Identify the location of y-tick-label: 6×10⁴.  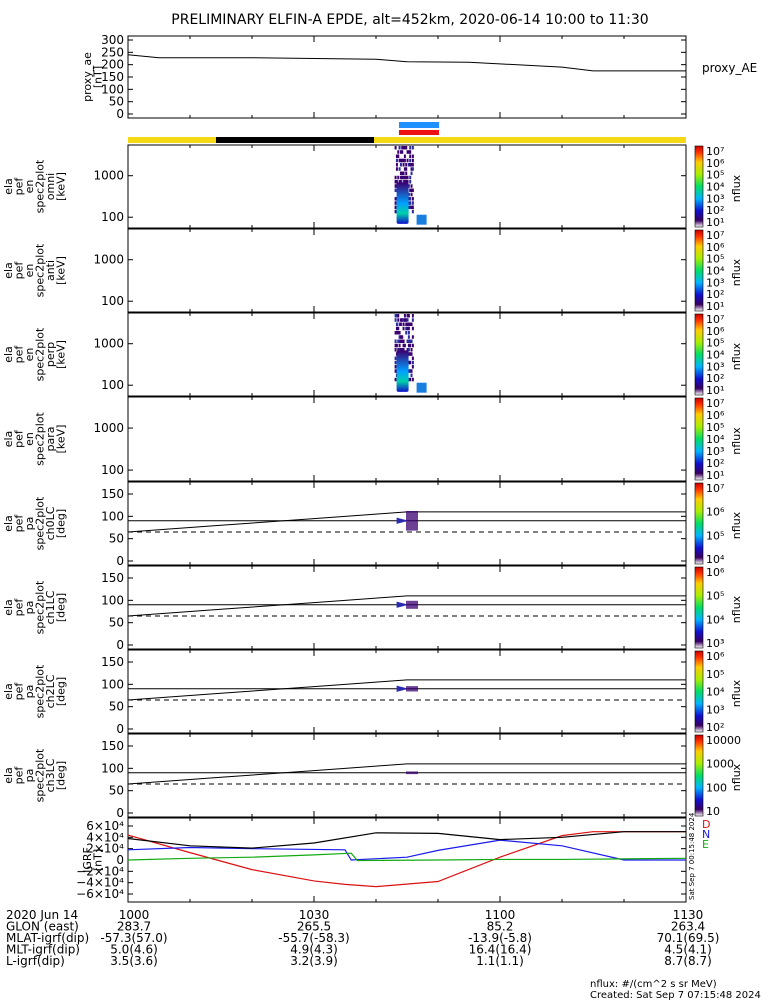
(105, 826).